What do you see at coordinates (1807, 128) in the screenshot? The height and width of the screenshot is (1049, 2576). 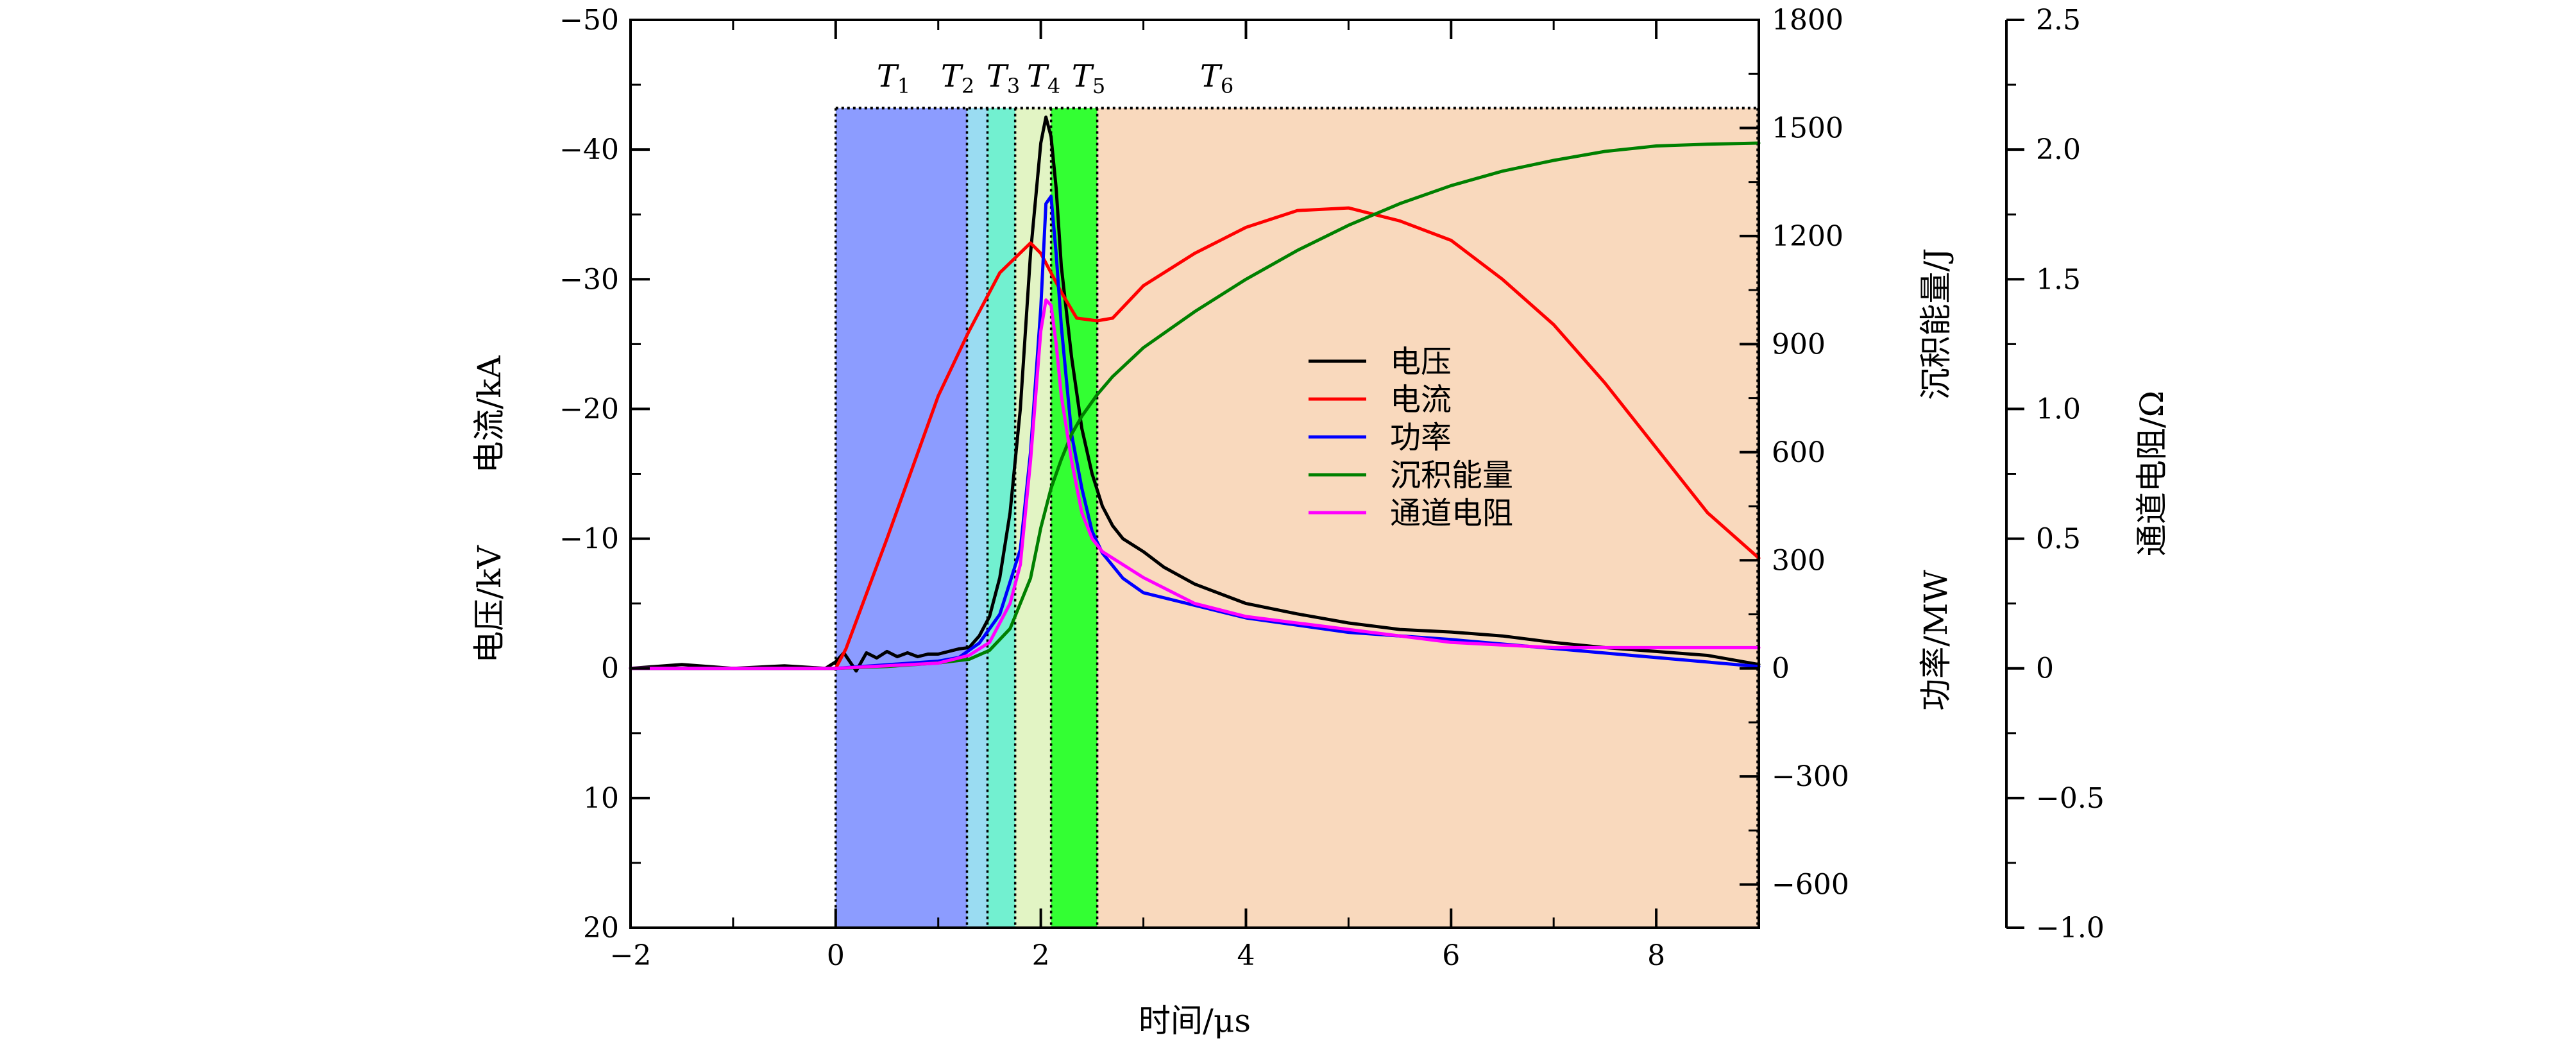 I see `y-right1-tick-label: 1500` at bounding box center [1807, 128].